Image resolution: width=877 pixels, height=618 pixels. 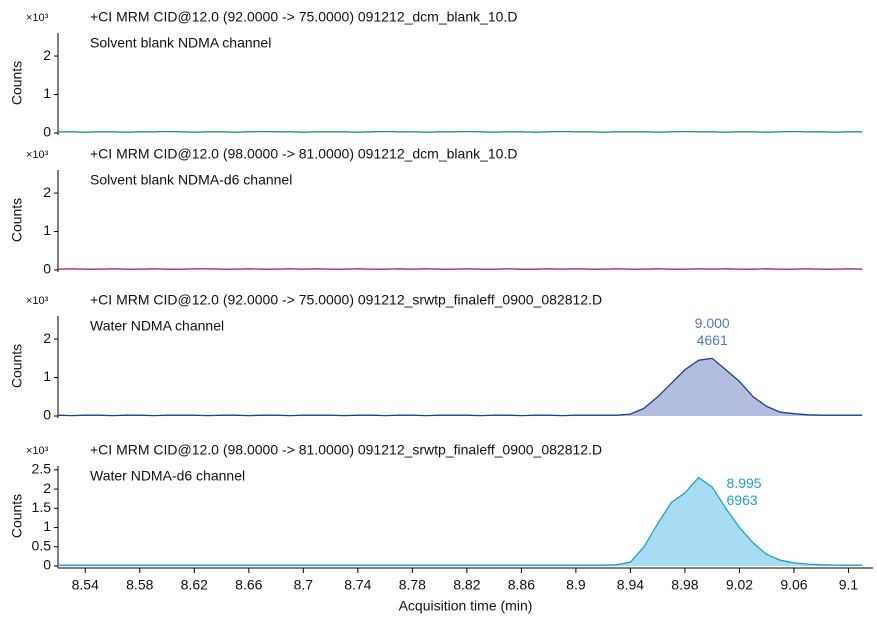 I want to click on panel-subtitle: Water NDMA channel, so click(x=157, y=326).